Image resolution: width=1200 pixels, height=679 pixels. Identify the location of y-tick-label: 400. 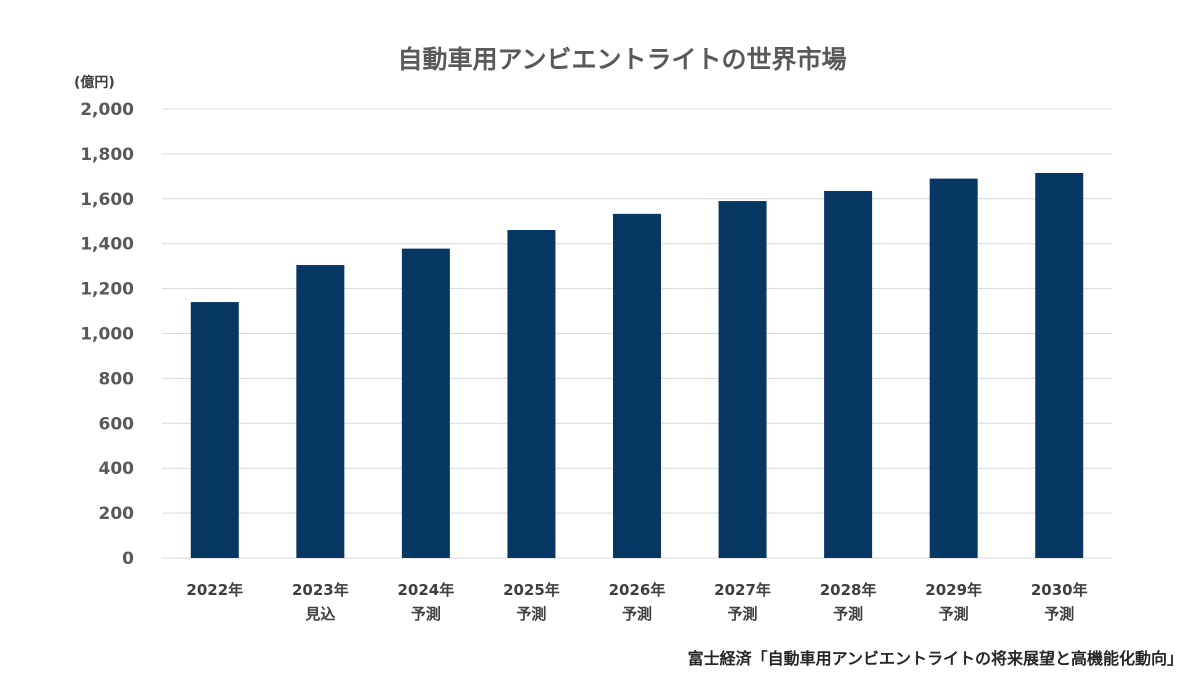
(117, 469).